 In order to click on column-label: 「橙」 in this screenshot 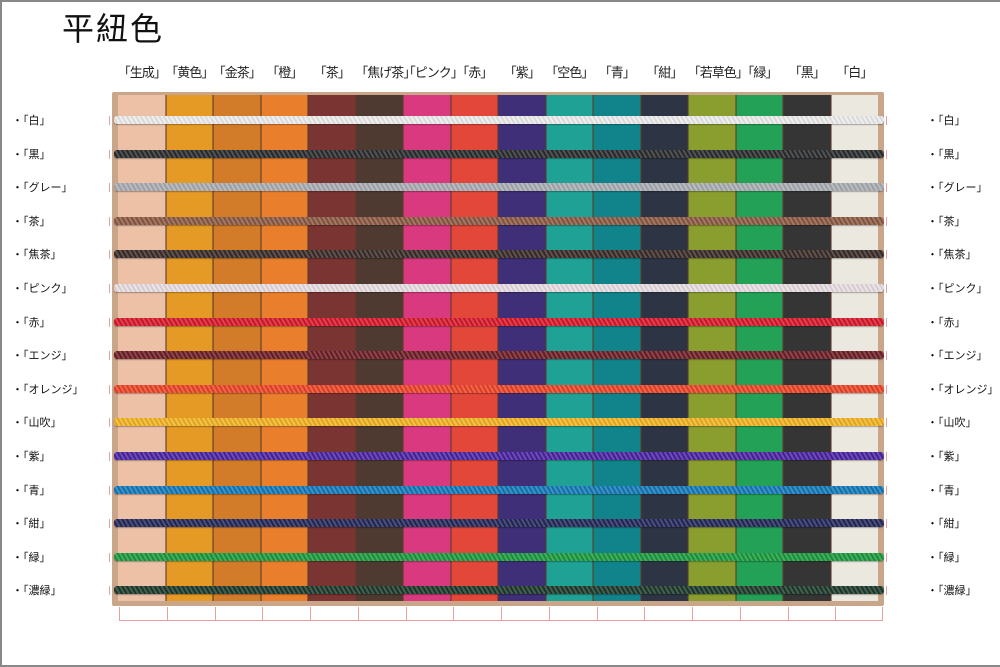, I will do `click(284, 73)`.